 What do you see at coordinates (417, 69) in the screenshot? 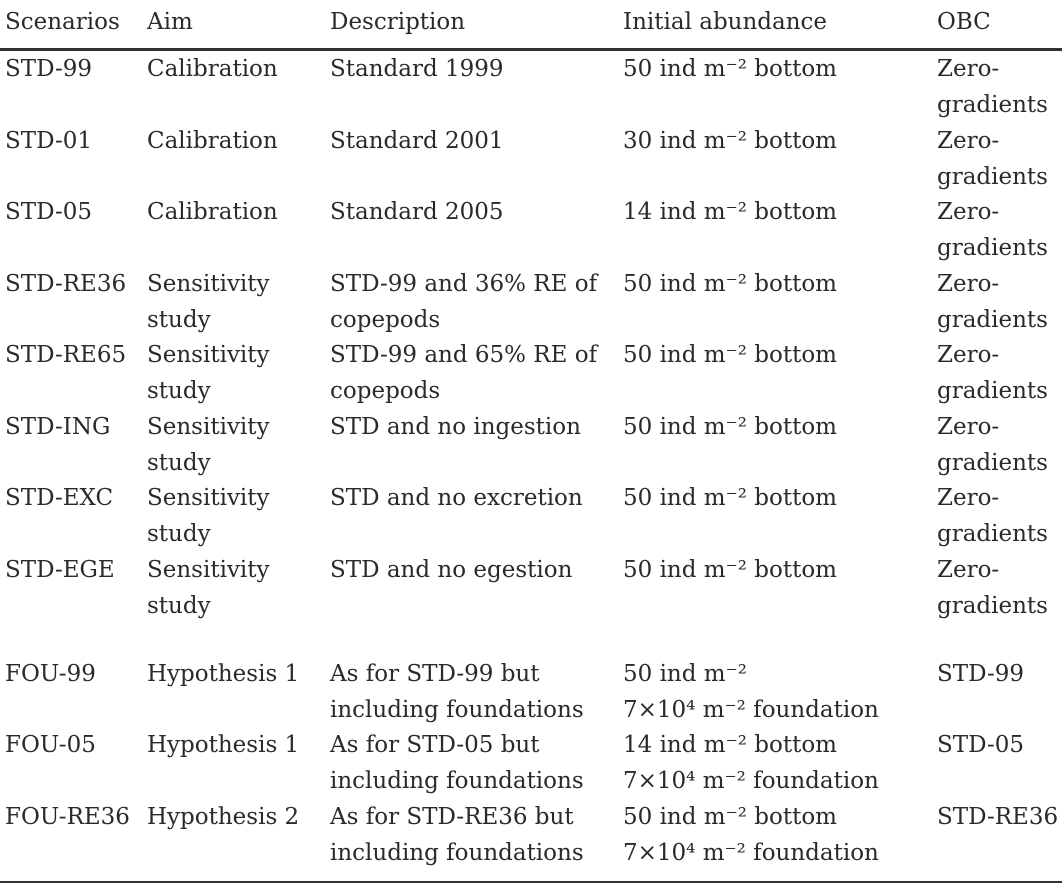
I see `table-cell: Standard 1999` at bounding box center [417, 69].